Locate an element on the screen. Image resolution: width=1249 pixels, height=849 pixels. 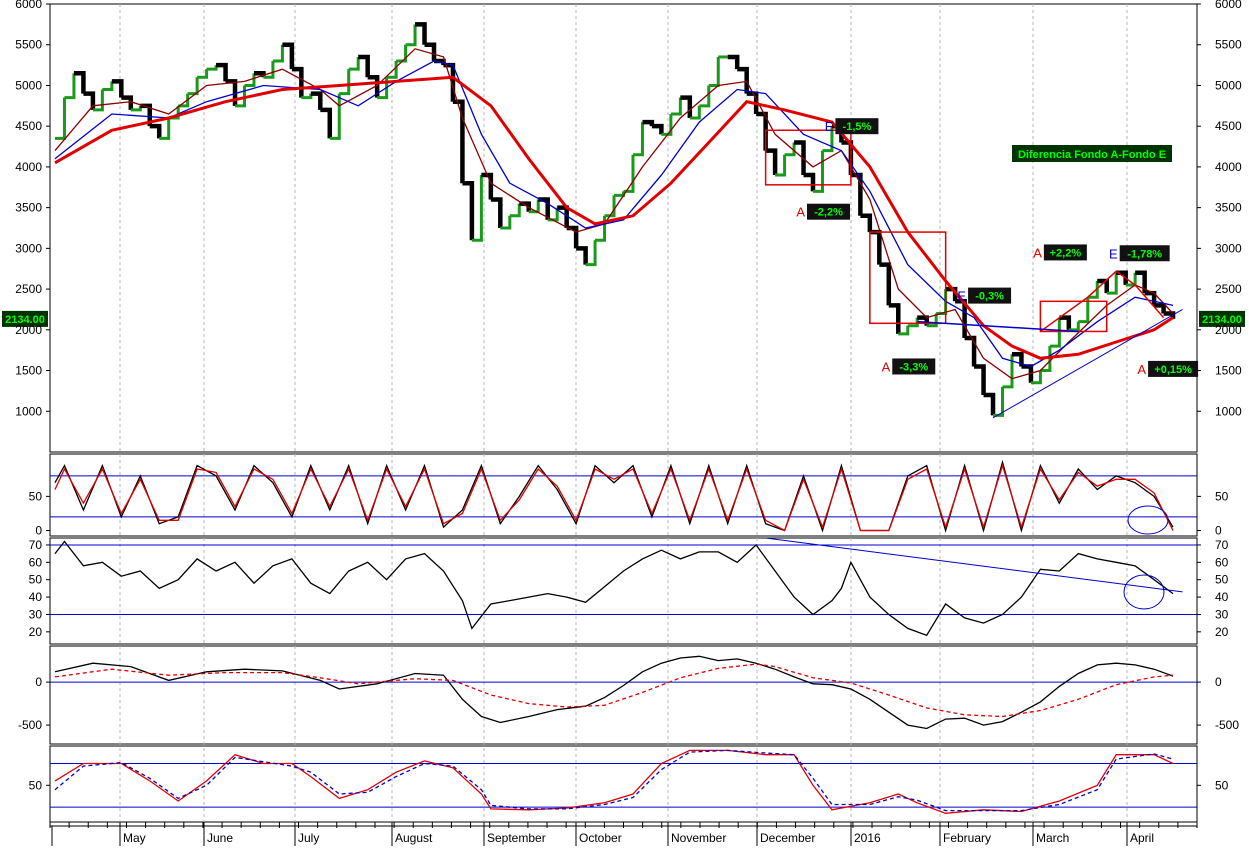
y-tick-label-left: 0 is located at coordinates (38, 531).